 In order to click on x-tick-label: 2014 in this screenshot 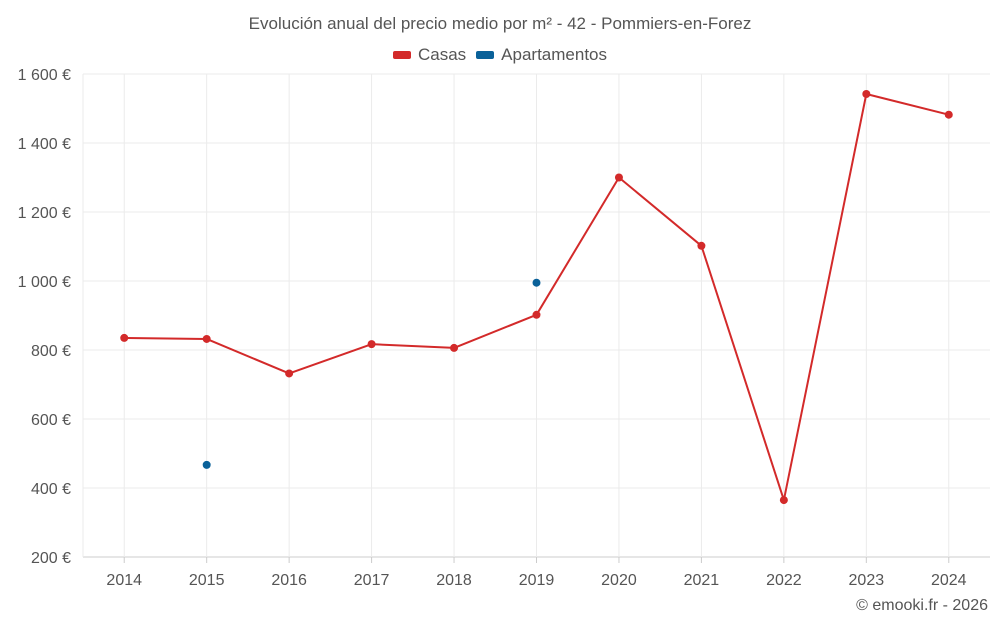, I will do `click(124, 580)`.